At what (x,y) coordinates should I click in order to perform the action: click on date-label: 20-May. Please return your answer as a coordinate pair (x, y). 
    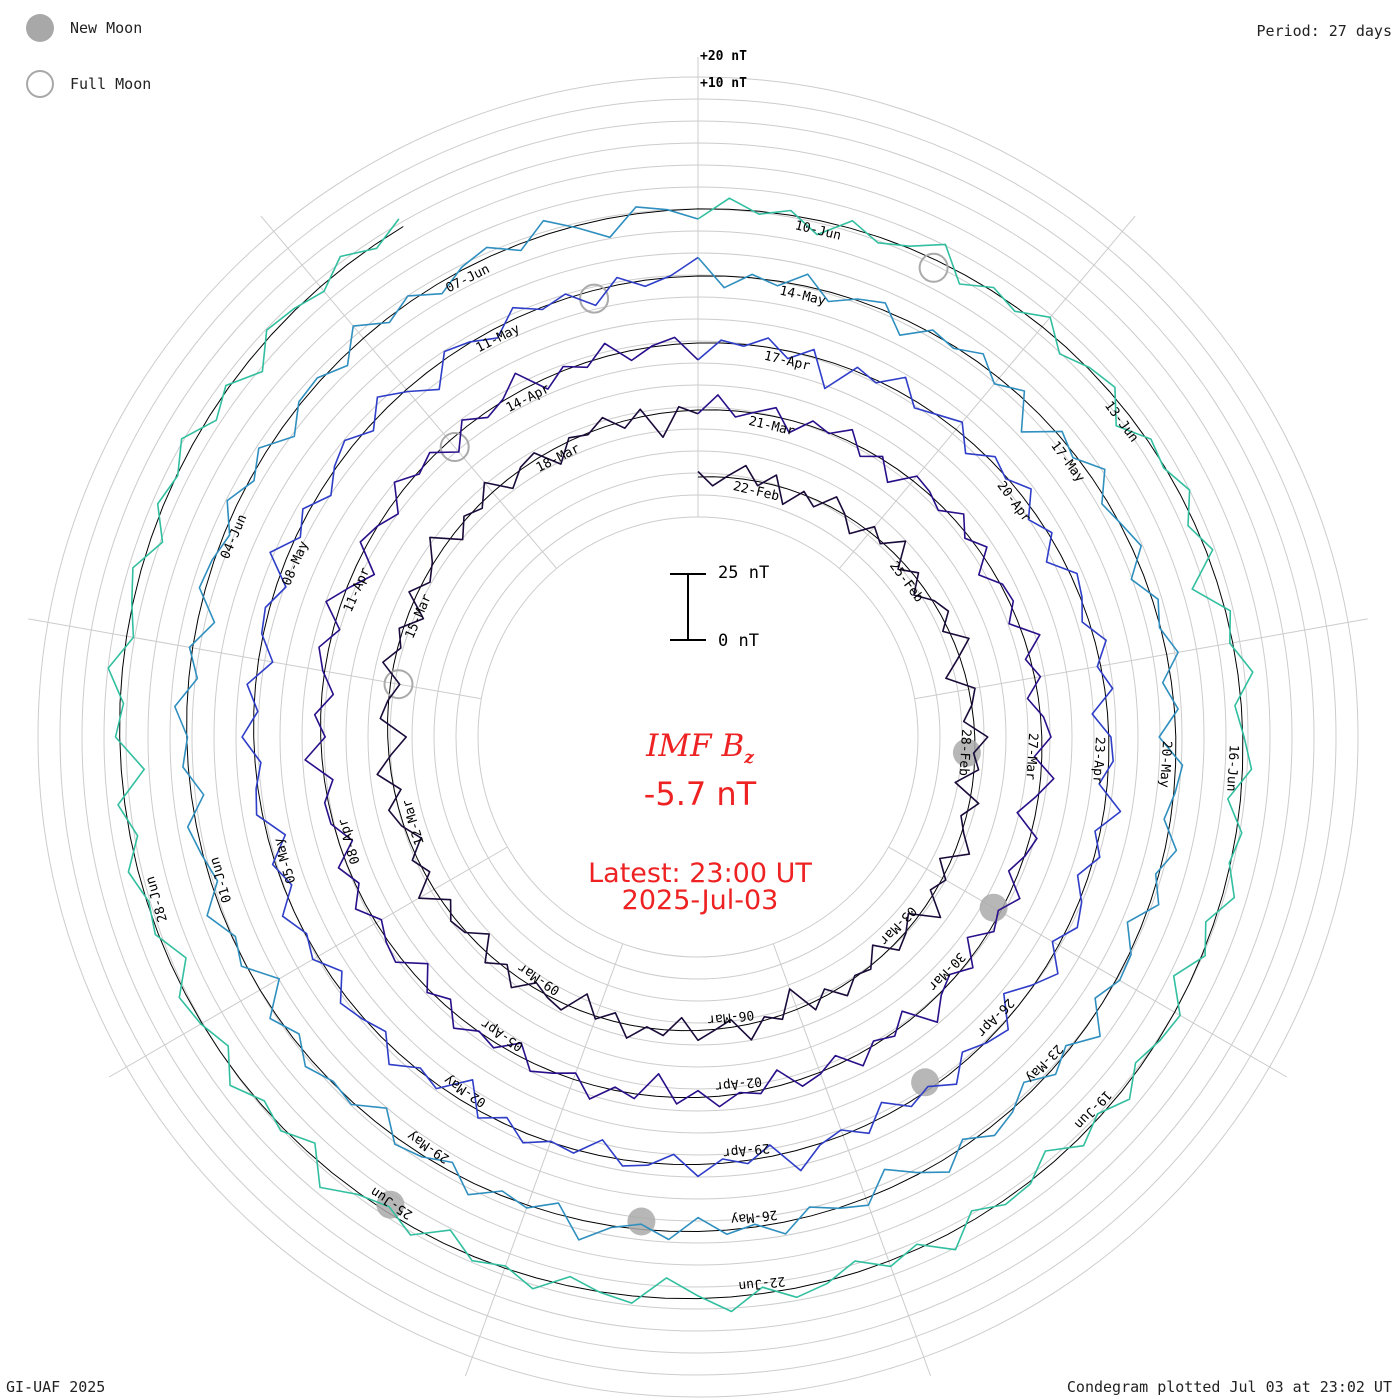
    Looking at the image, I should click on (1165, 764).